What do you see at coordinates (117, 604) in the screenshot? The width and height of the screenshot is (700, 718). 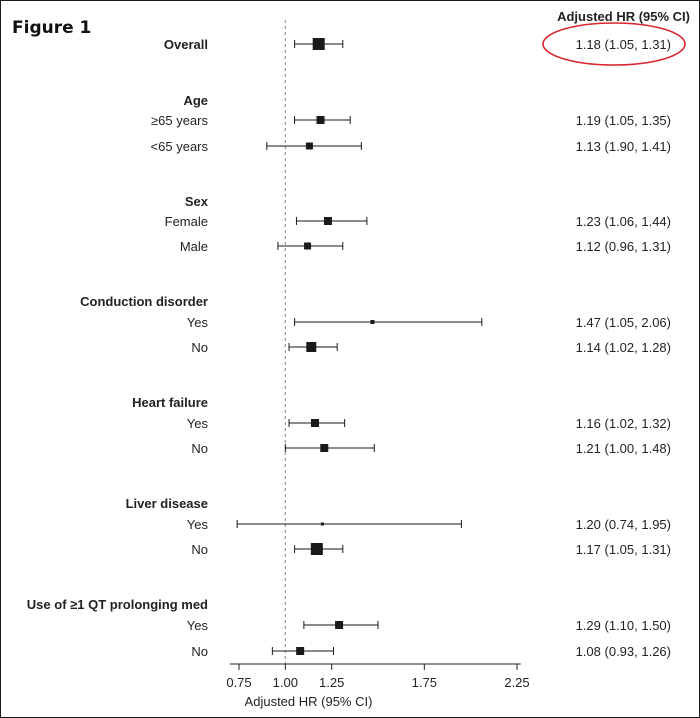 I see `group-label: Use of ≥1 QT prolonging med` at bounding box center [117, 604].